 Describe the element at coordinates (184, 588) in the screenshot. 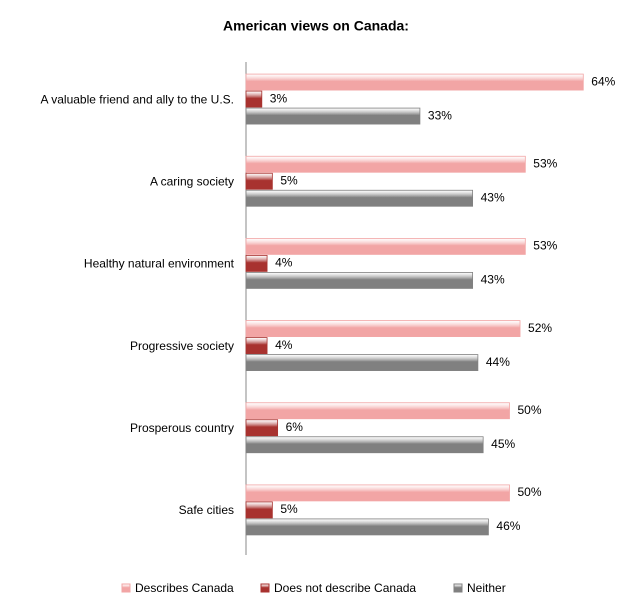

I see `legend-label: Describes Canada` at that location.